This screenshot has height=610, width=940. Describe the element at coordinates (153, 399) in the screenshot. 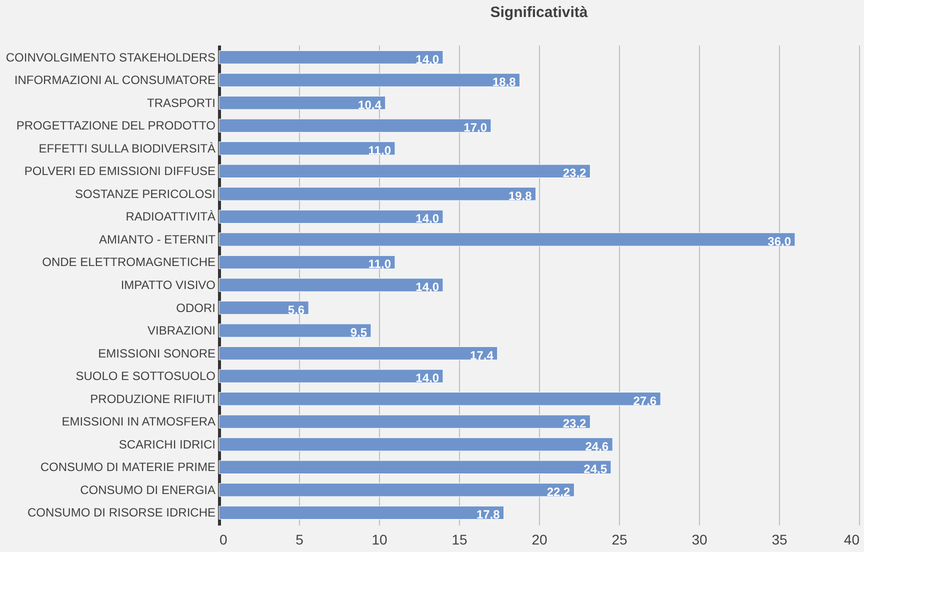

I see `y-tick-label: PRODUZIONE RIFIUTI` at that location.